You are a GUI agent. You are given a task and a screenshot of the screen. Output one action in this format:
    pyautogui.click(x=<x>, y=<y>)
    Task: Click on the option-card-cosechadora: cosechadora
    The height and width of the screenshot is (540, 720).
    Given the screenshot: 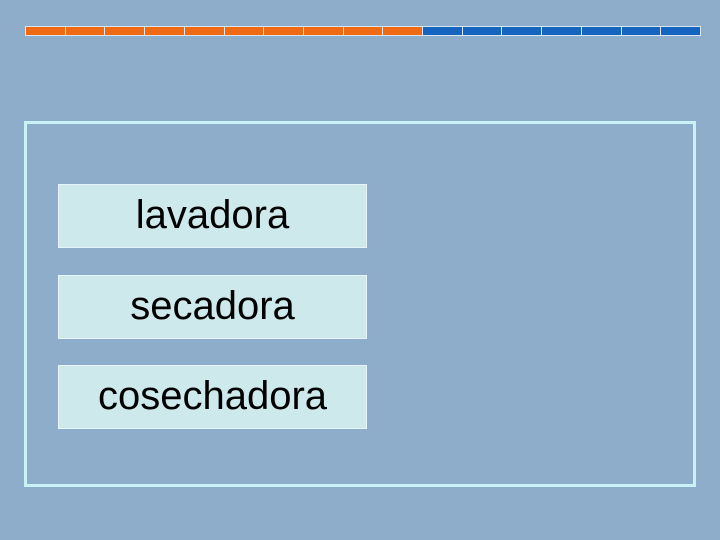 What is the action you would take?
    pyautogui.click(x=212, y=397)
    